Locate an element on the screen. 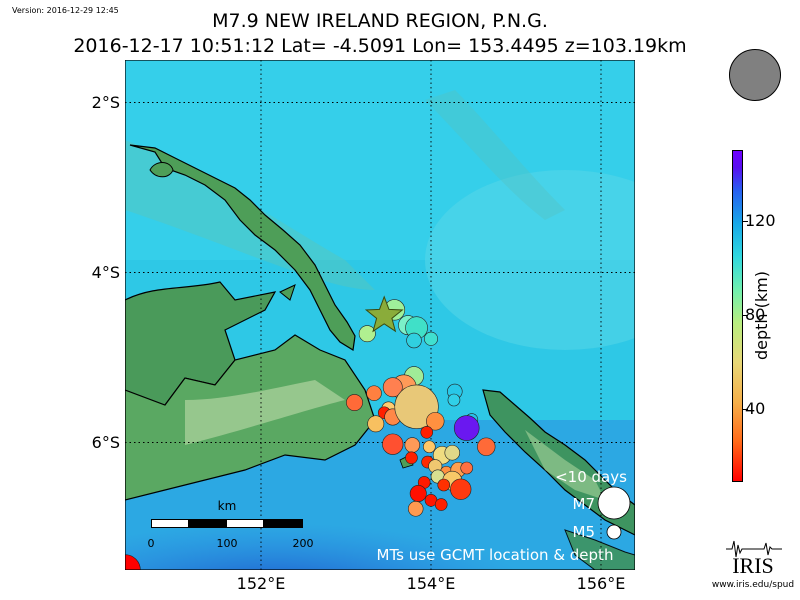  iris-logo-text: IRIS is located at coordinates (753, 565).